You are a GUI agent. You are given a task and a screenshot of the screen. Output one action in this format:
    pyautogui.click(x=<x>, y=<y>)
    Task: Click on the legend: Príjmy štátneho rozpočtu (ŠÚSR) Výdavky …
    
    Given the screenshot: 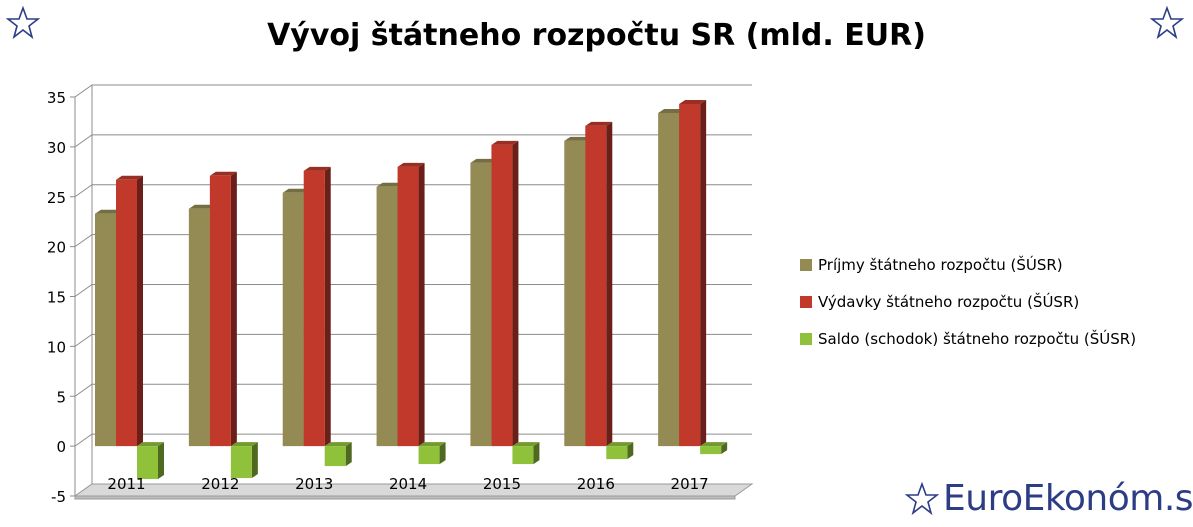 What is the action you would take?
    pyautogui.click(x=968, y=301)
    